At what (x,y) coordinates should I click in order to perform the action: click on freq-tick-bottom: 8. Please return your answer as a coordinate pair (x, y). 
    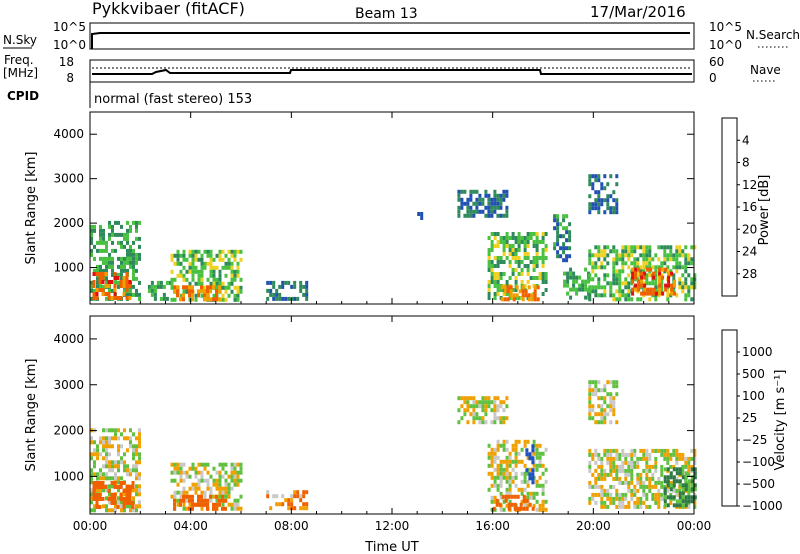
    Looking at the image, I should click on (70, 78).